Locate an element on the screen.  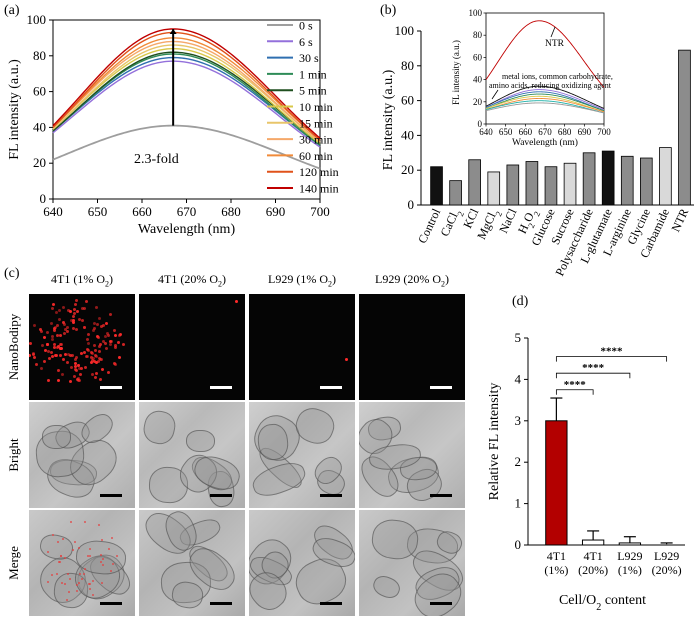
y-tick-label: 3 is located at coordinates (518, 420).